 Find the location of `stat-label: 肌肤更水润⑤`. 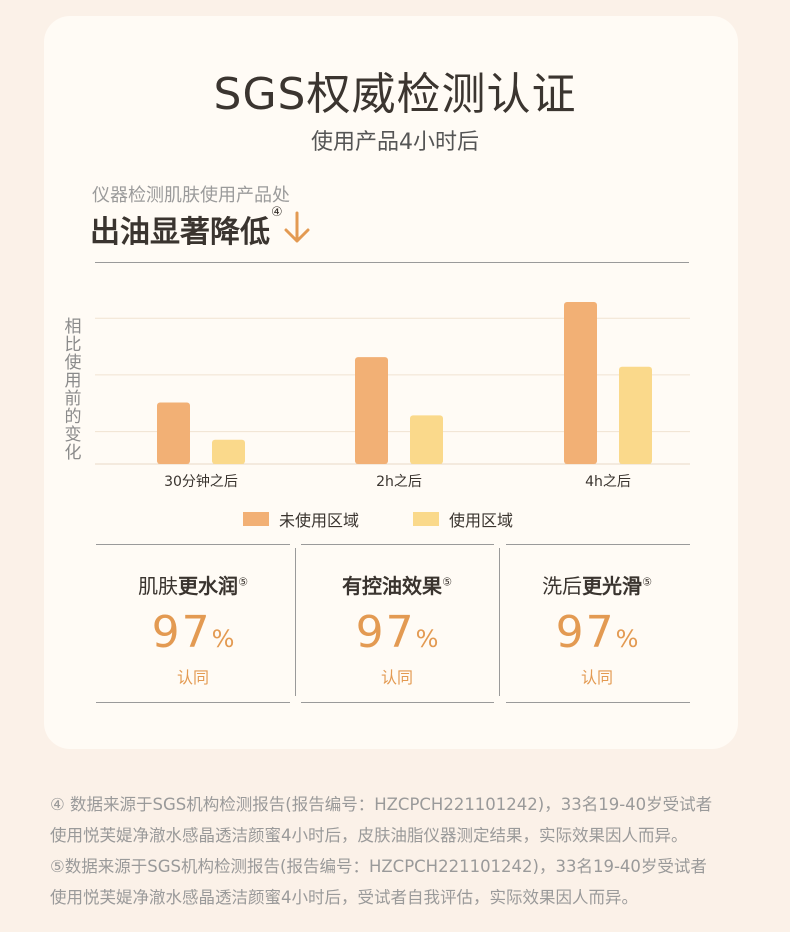

stat-label: 肌肤更水润⑤ is located at coordinates (193, 586).